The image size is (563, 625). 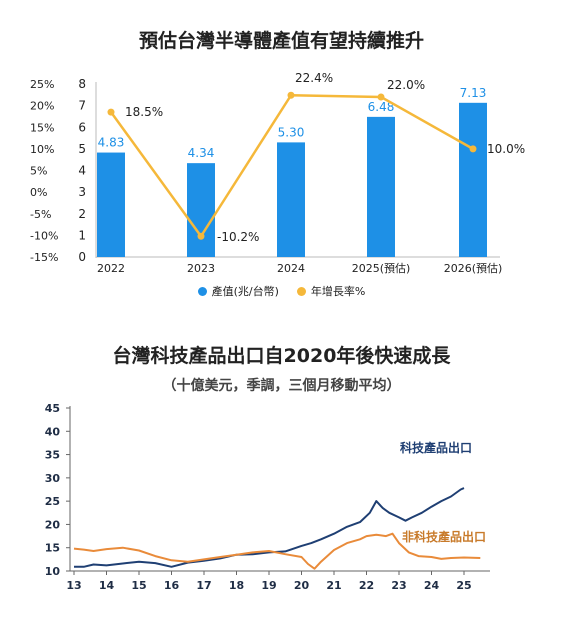 What do you see at coordinates (314, 78) in the screenshot?
I see `growth-data-label: 22.4%` at bounding box center [314, 78].